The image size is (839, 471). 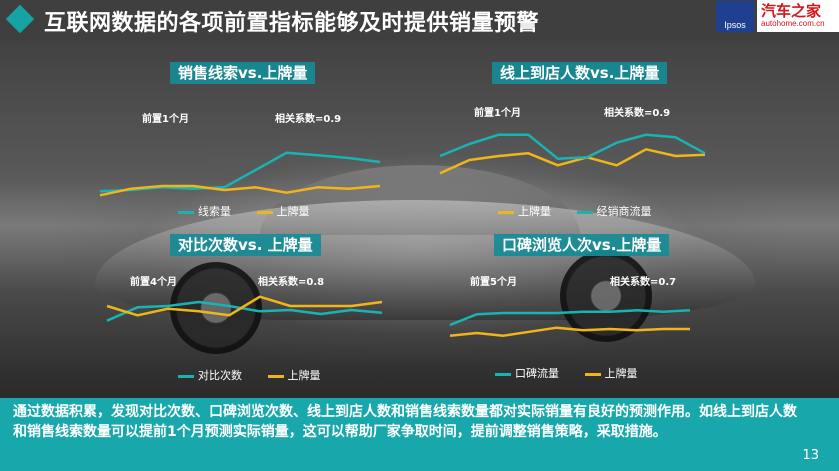 What do you see at coordinates (577, 373) in the screenshot?
I see `chart-4-legend: 口碑流量 上牌量` at bounding box center [577, 373].